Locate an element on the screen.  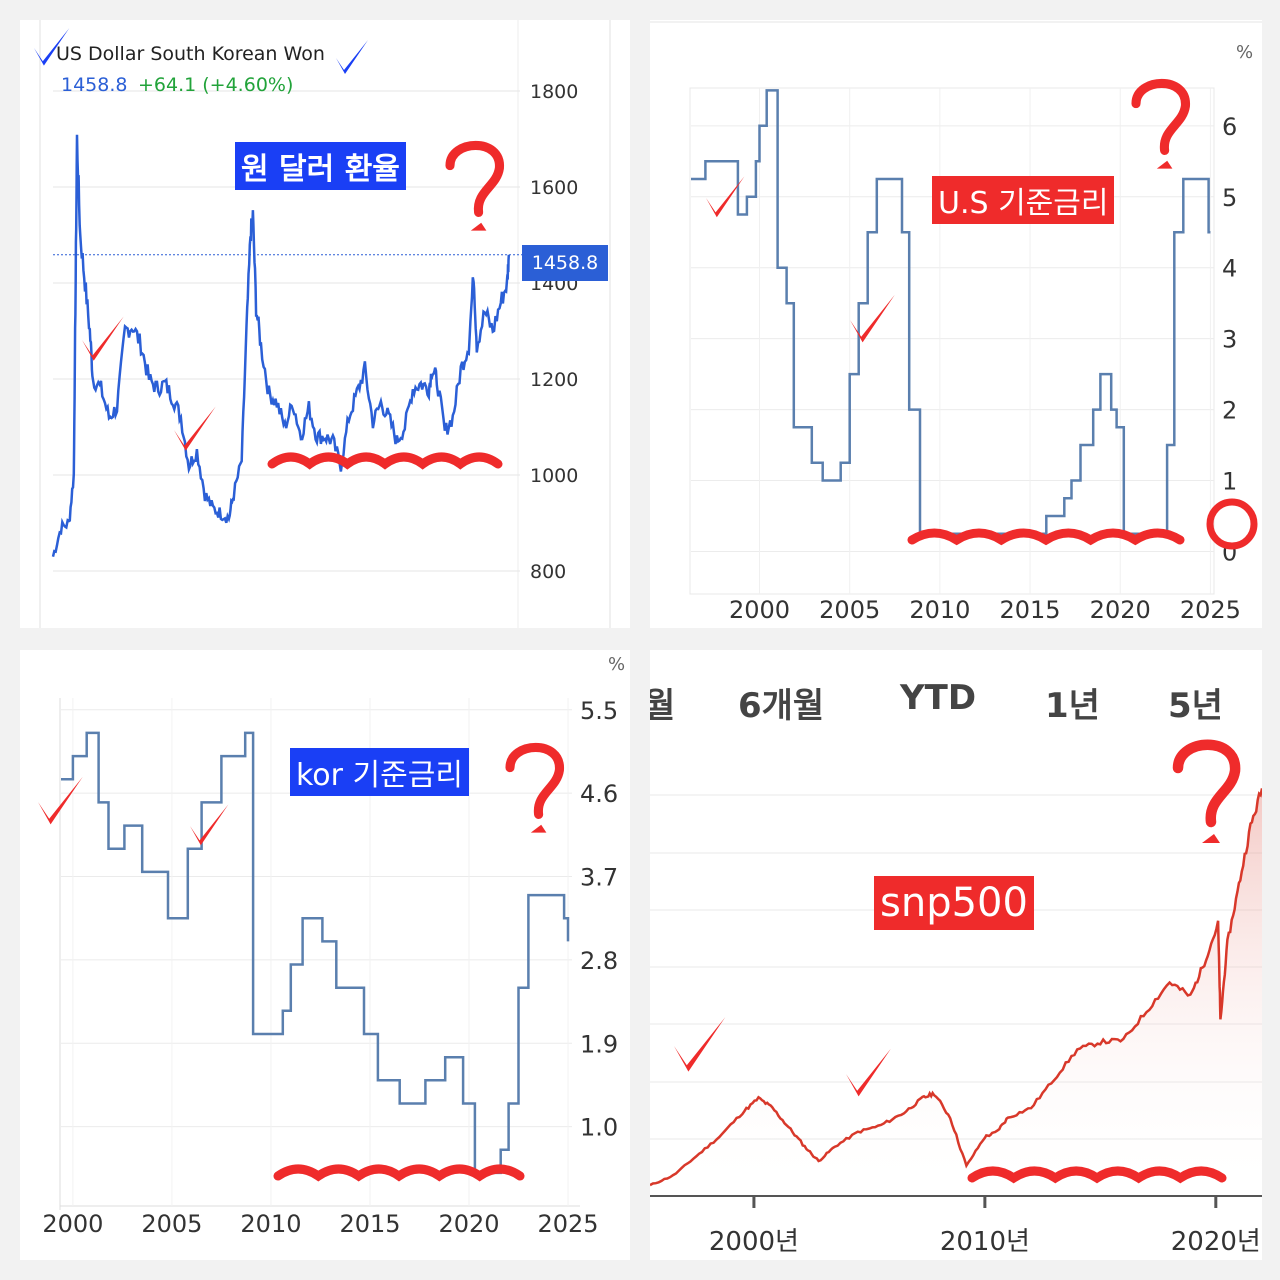
y-tick-label: 5 is located at coordinates (1229, 198).